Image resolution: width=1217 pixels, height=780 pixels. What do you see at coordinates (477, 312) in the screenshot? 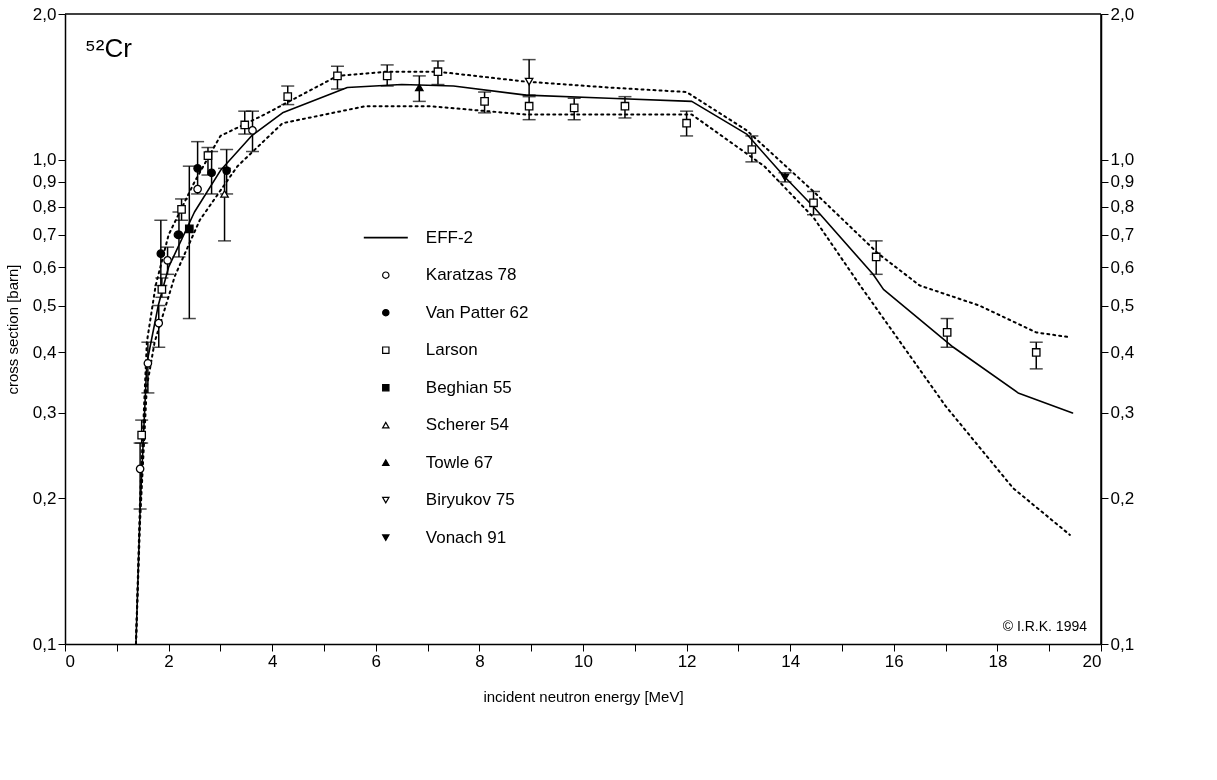
I see `legend-label: Van Patter 62` at bounding box center [477, 312].